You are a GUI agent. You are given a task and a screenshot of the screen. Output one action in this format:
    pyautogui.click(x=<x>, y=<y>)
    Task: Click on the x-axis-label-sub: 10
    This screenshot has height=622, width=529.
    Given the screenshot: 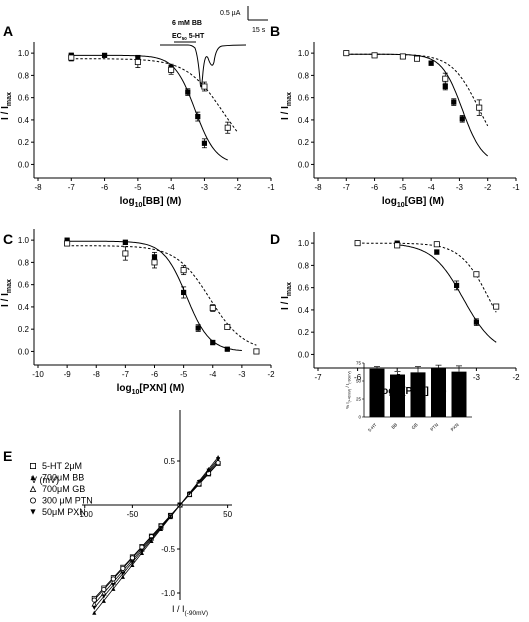 What is the action you would take?
    pyautogui.click(x=136, y=392)
    